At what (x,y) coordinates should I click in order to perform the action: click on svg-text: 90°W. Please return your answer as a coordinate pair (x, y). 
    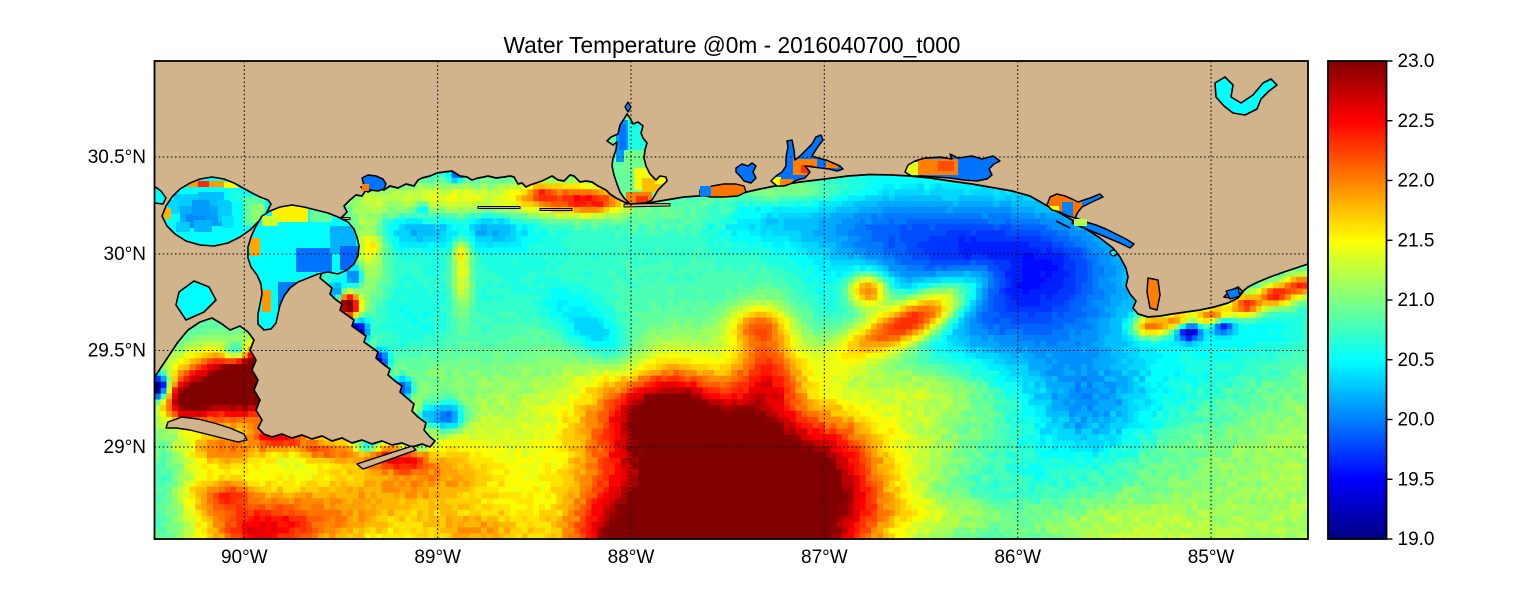
    Looking at the image, I should click on (244, 557).